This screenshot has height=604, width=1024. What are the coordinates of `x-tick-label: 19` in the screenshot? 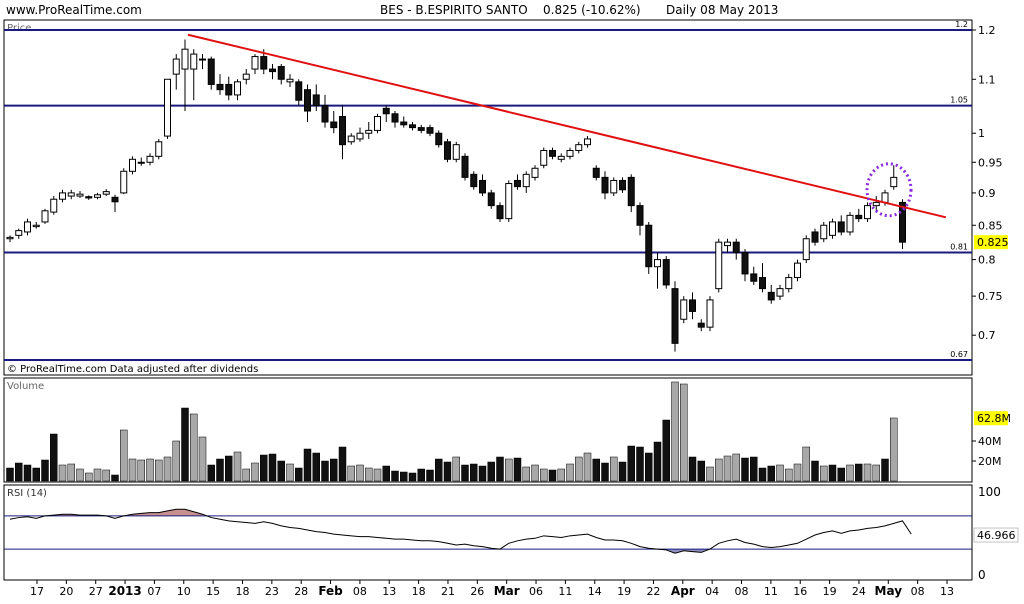 It's located at (624, 591).